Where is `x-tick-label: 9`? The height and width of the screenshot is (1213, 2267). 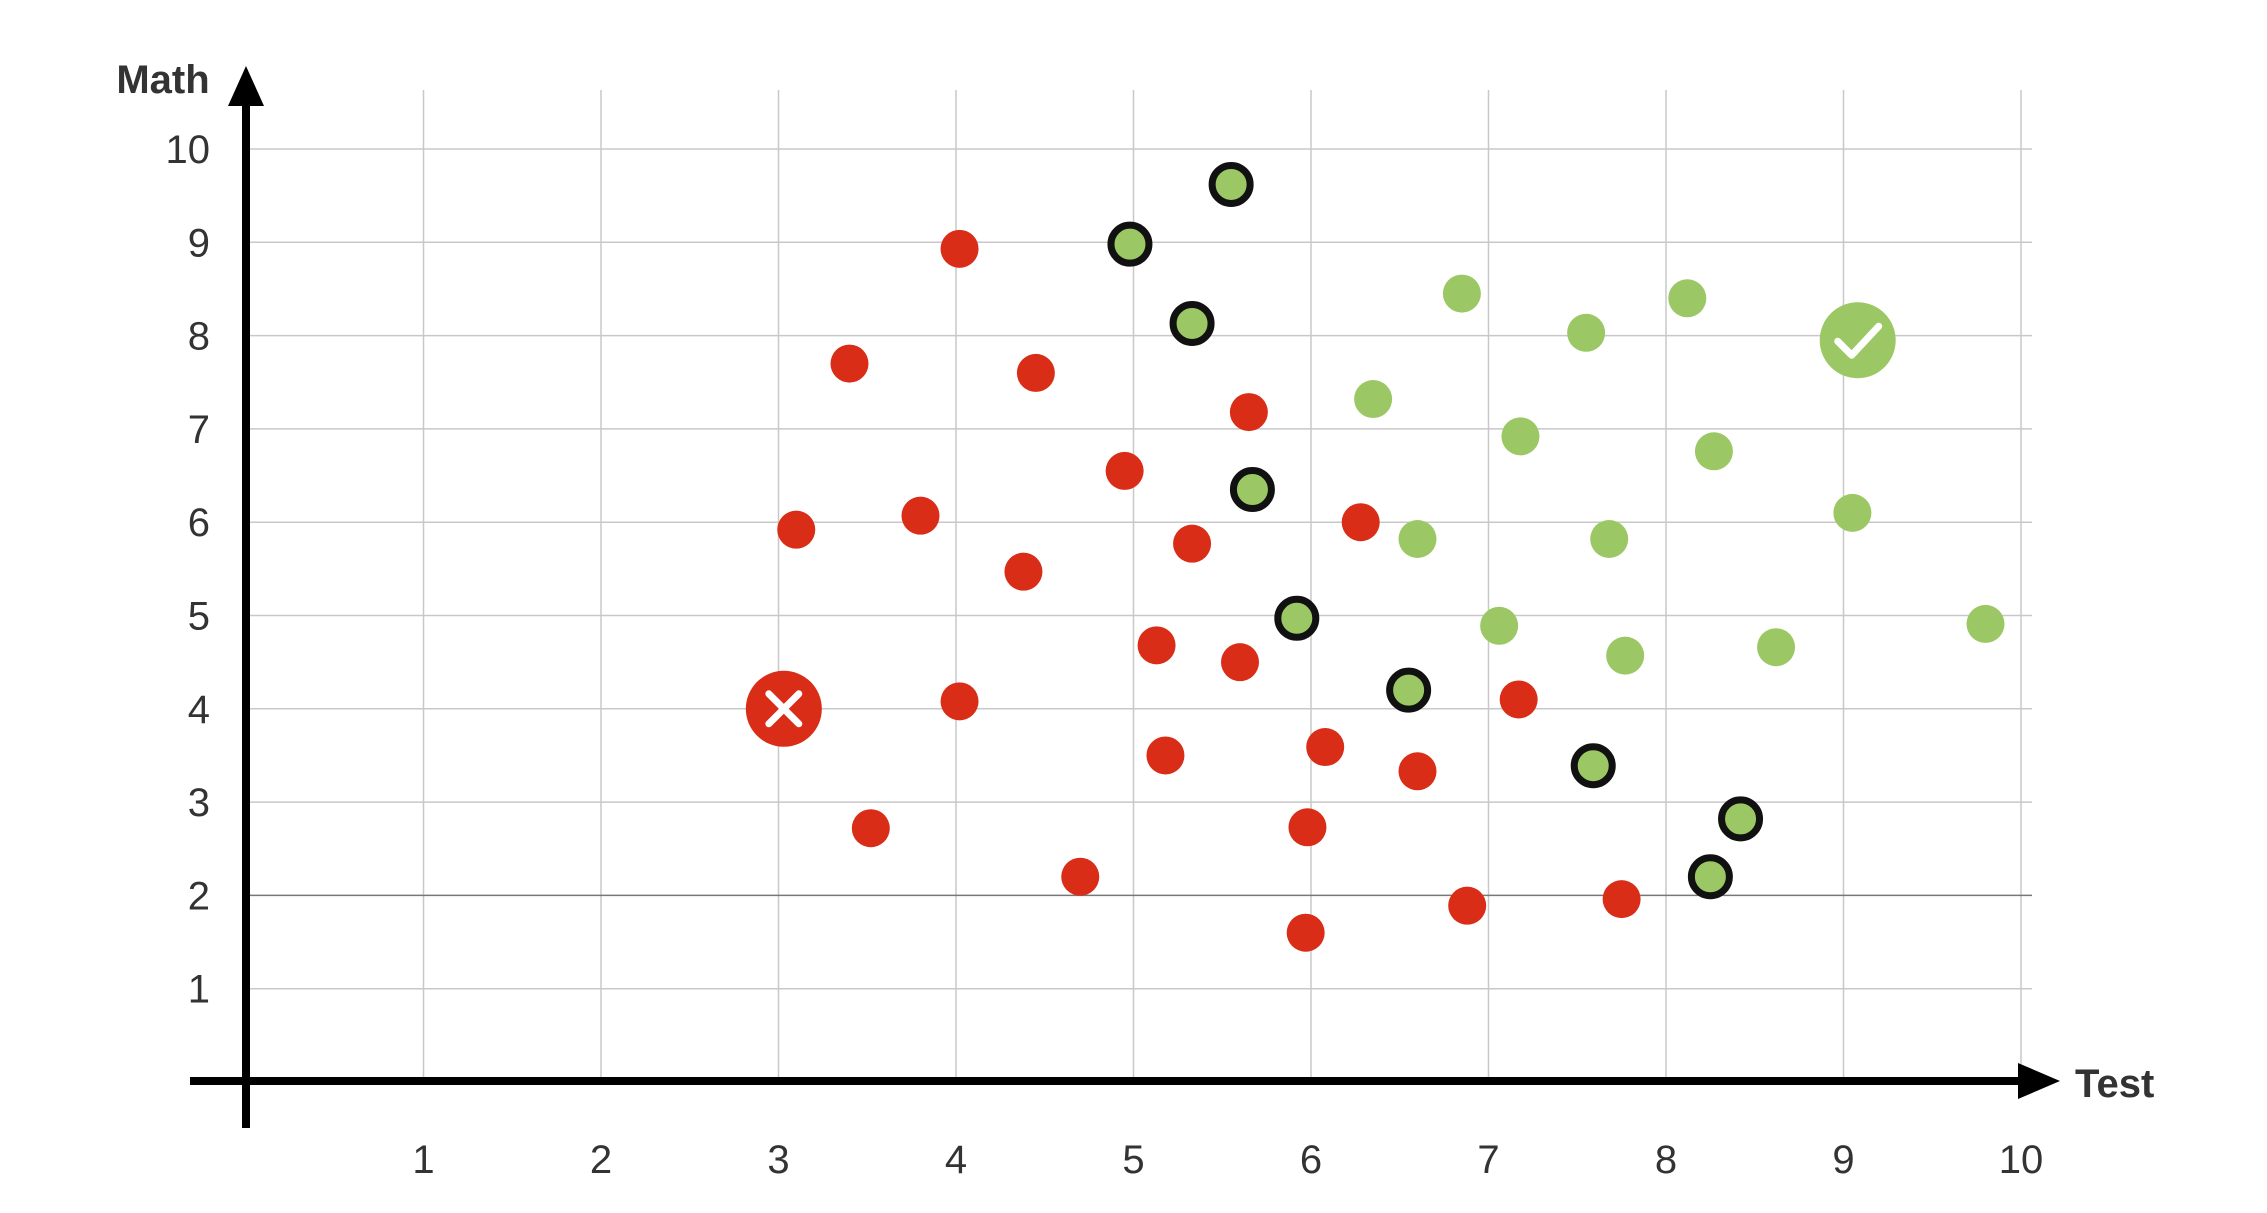 x-tick-label: 9 is located at coordinates (1843, 1160).